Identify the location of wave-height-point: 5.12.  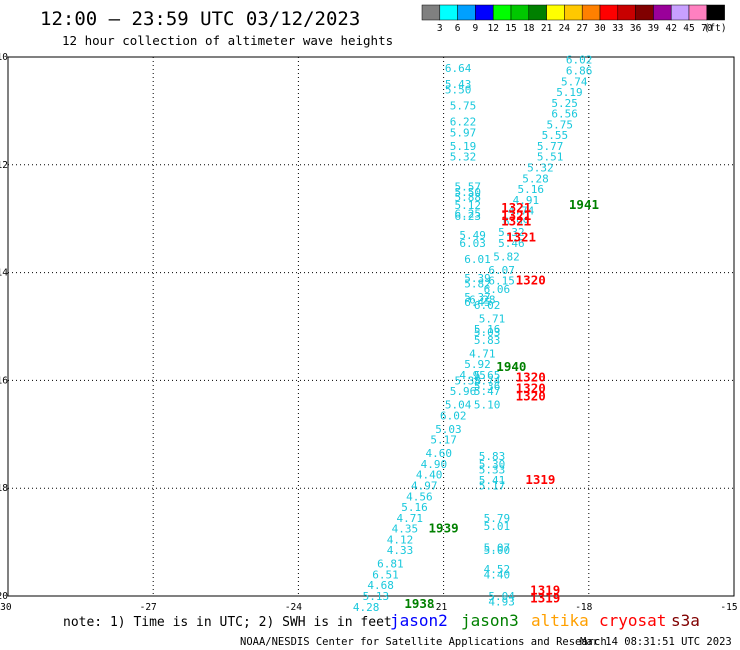
(468, 205).